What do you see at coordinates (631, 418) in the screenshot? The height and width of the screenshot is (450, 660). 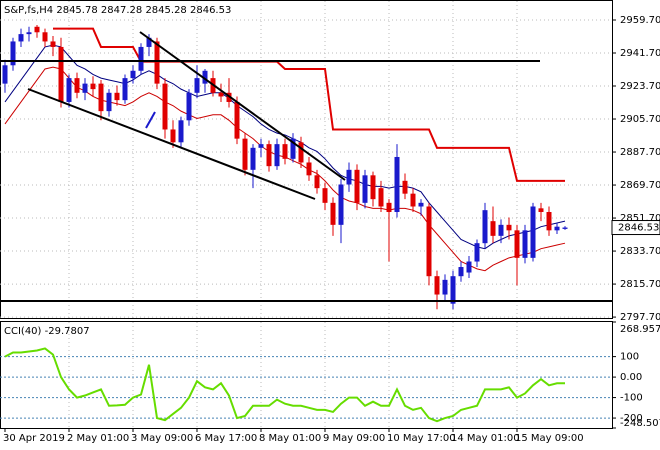 I see `y-tick-label: -200` at bounding box center [631, 418].